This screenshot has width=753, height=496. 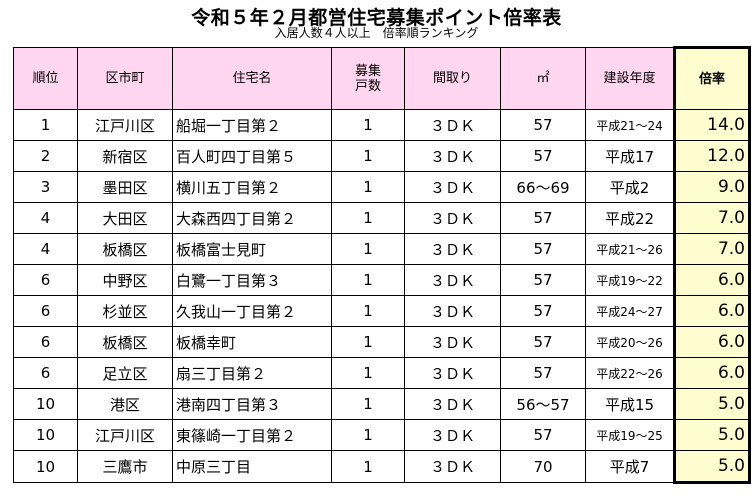 What do you see at coordinates (630, 435) in the screenshot?
I see `year-cell: 平成19～25` at bounding box center [630, 435].